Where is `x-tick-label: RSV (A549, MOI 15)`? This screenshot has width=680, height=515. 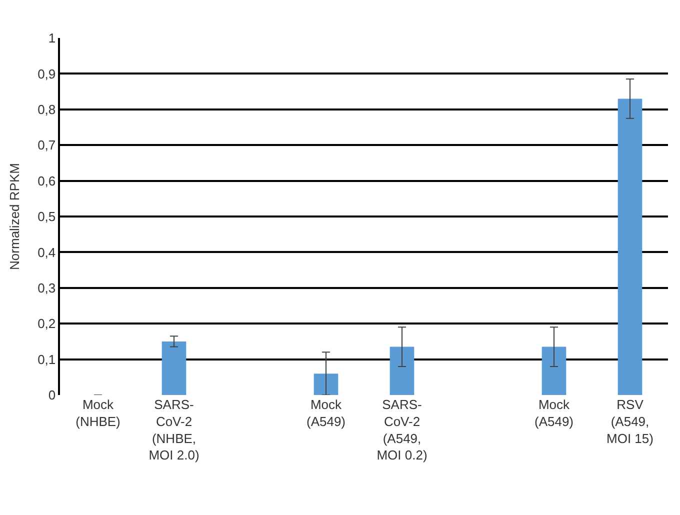
x-tick-label: RSV (A549, MOI 15) is located at coordinates (630, 421).